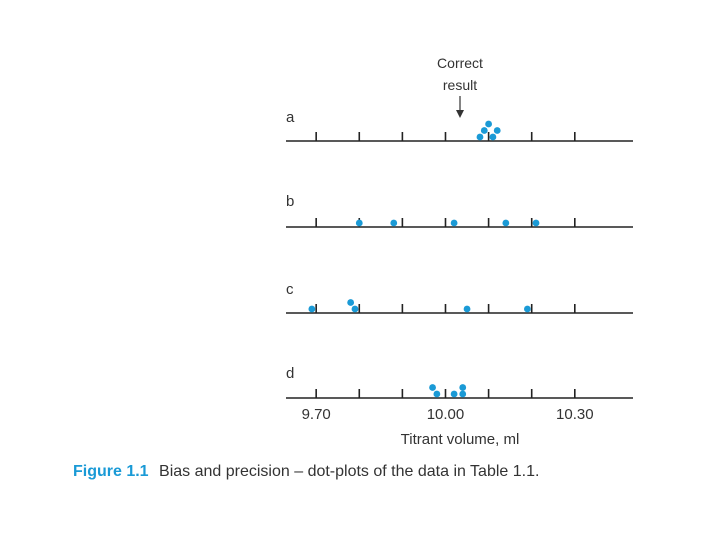  I want to click on row-label-a: a, so click(290, 117).